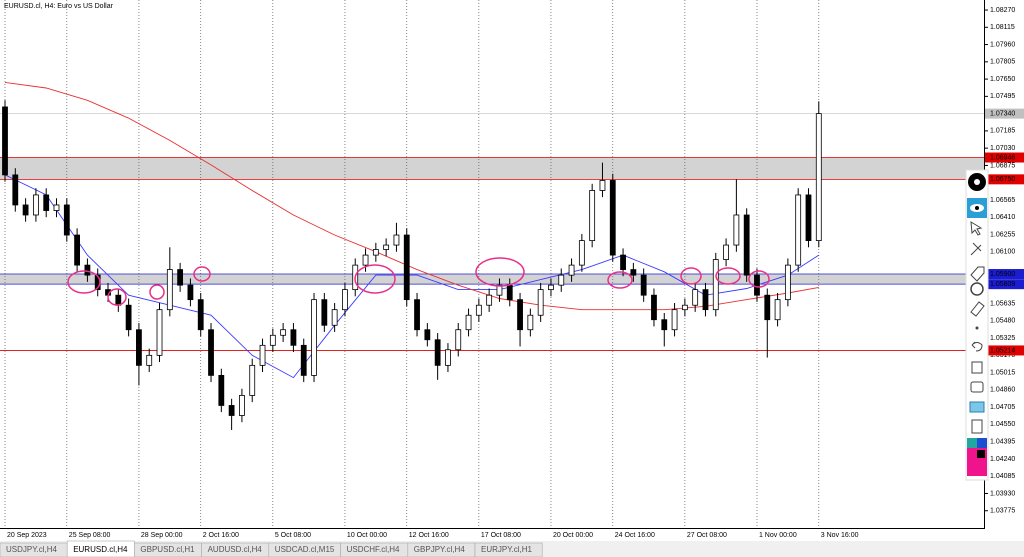  I want to click on tab-label: USDCHF.cl,H4, so click(373, 549).